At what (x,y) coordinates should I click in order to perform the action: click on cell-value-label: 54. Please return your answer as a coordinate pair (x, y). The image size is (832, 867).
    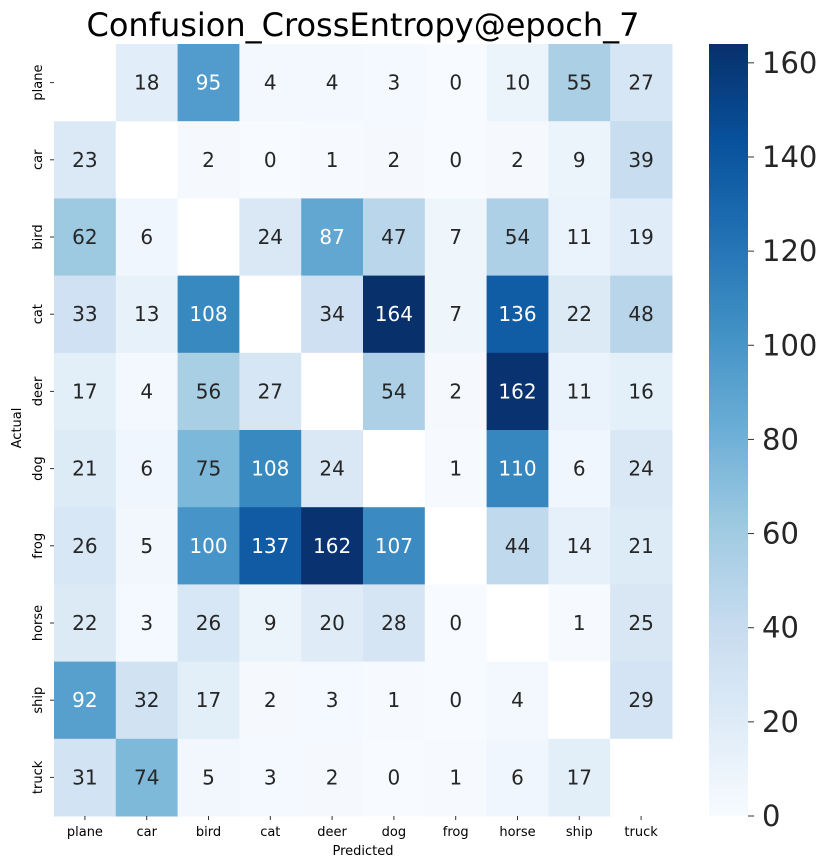
    Looking at the image, I should click on (517, 237).